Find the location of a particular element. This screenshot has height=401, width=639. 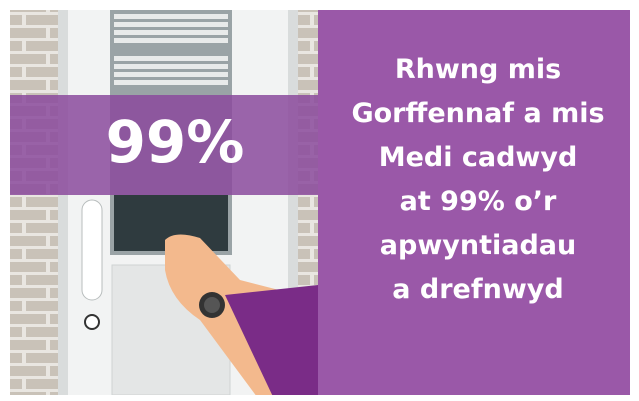

message-line: apwyntiadau is located at coordinates (478, 245).